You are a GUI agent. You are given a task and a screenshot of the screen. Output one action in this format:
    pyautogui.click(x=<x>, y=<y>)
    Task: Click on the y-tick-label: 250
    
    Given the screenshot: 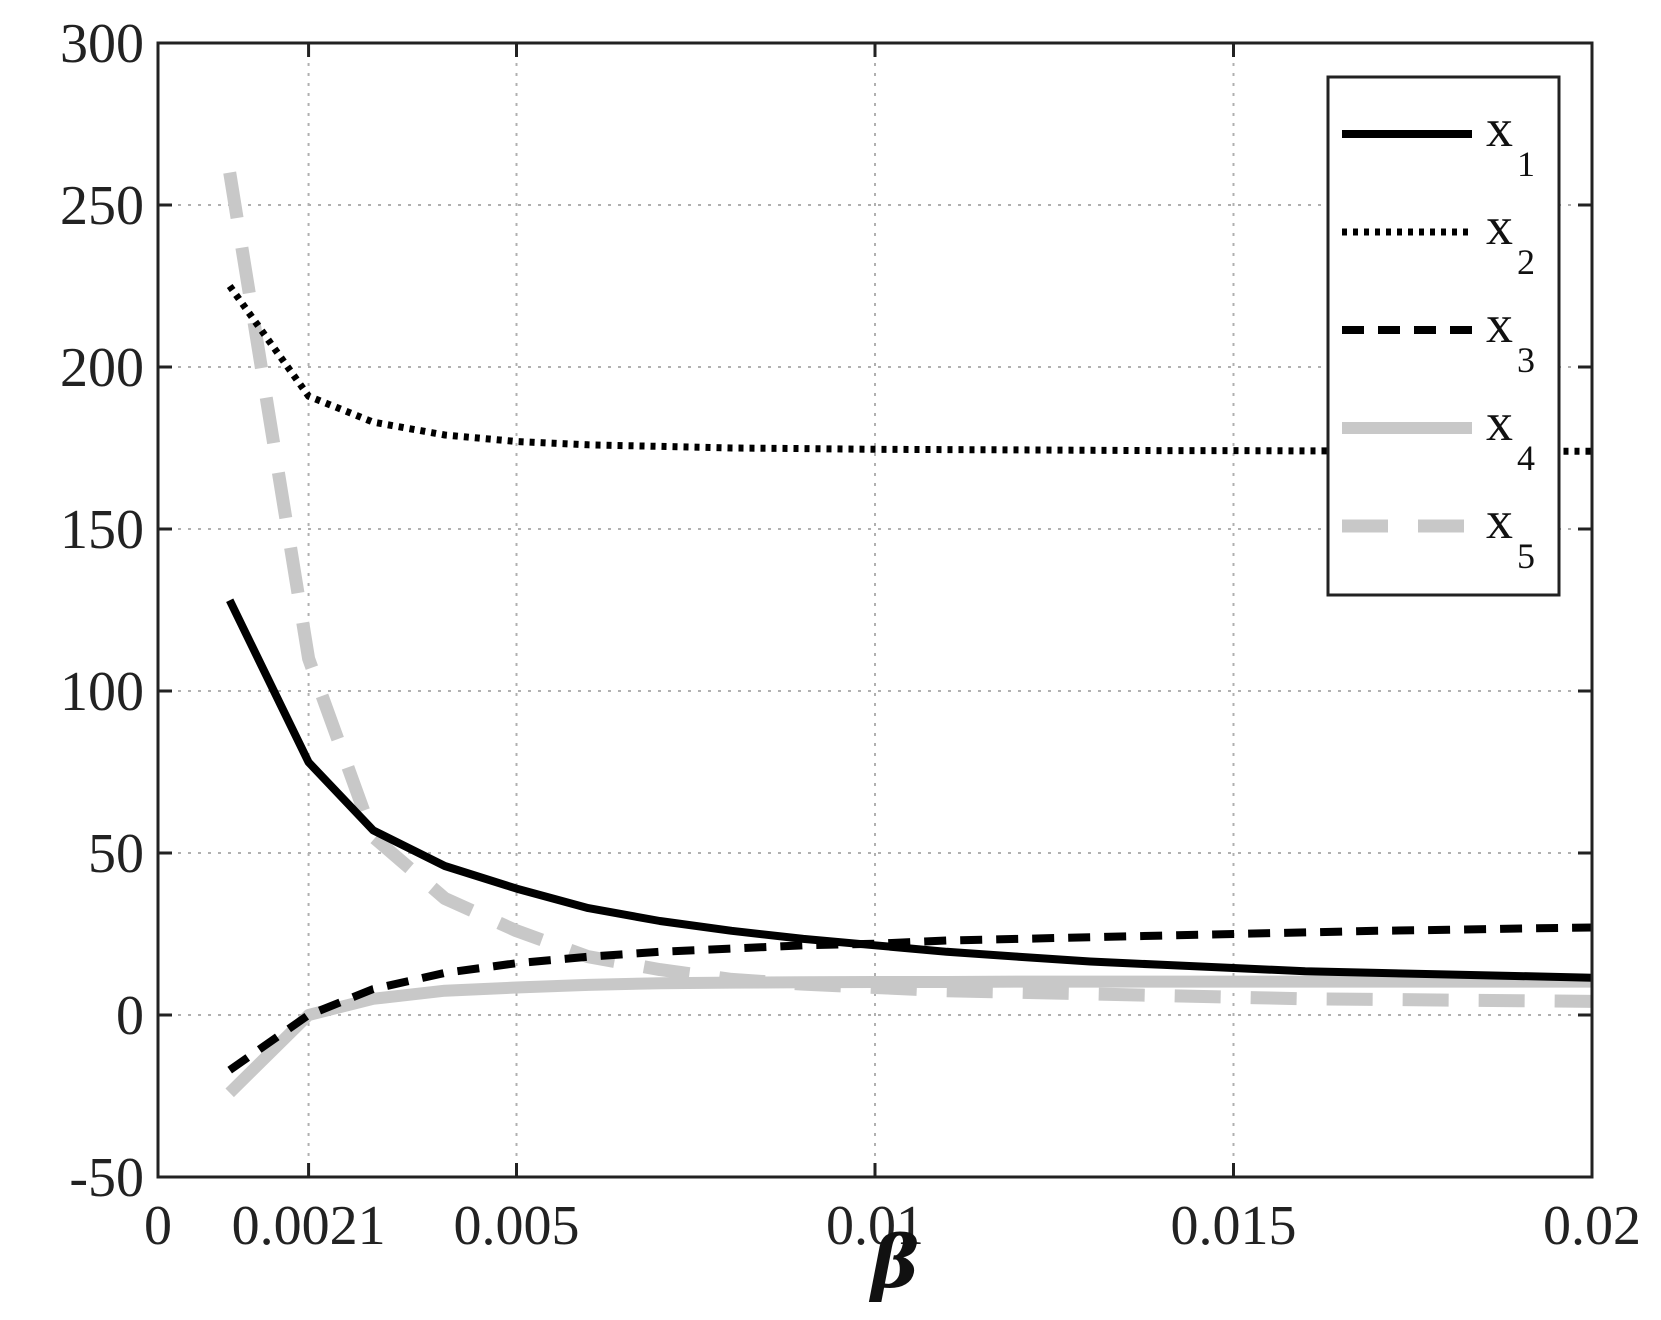 What is the action you would take?
    pyautogui.click(x=102, y=206)
    